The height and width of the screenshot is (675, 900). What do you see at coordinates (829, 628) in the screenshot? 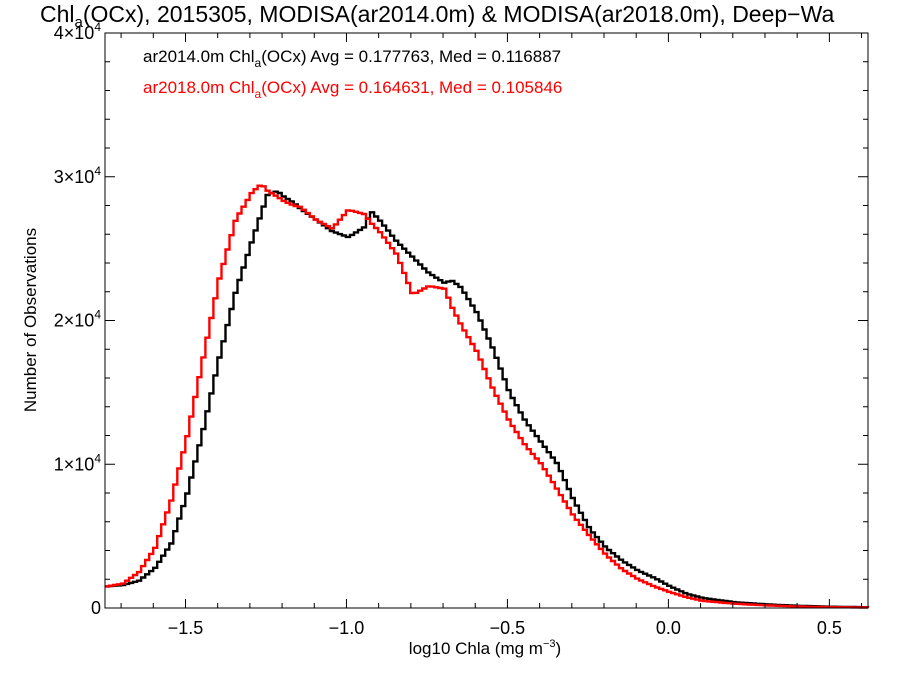
I see `x-tick-label: 0.5` at bounding box center [829, 628].